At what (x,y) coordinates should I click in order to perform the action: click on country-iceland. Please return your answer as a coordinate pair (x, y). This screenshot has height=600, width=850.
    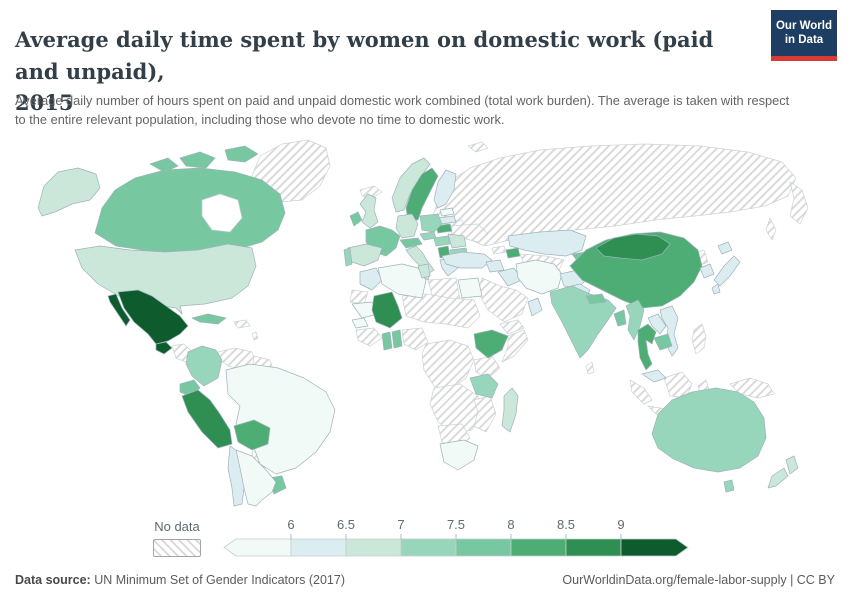
    Looking at the image, I should click on (371, 192).